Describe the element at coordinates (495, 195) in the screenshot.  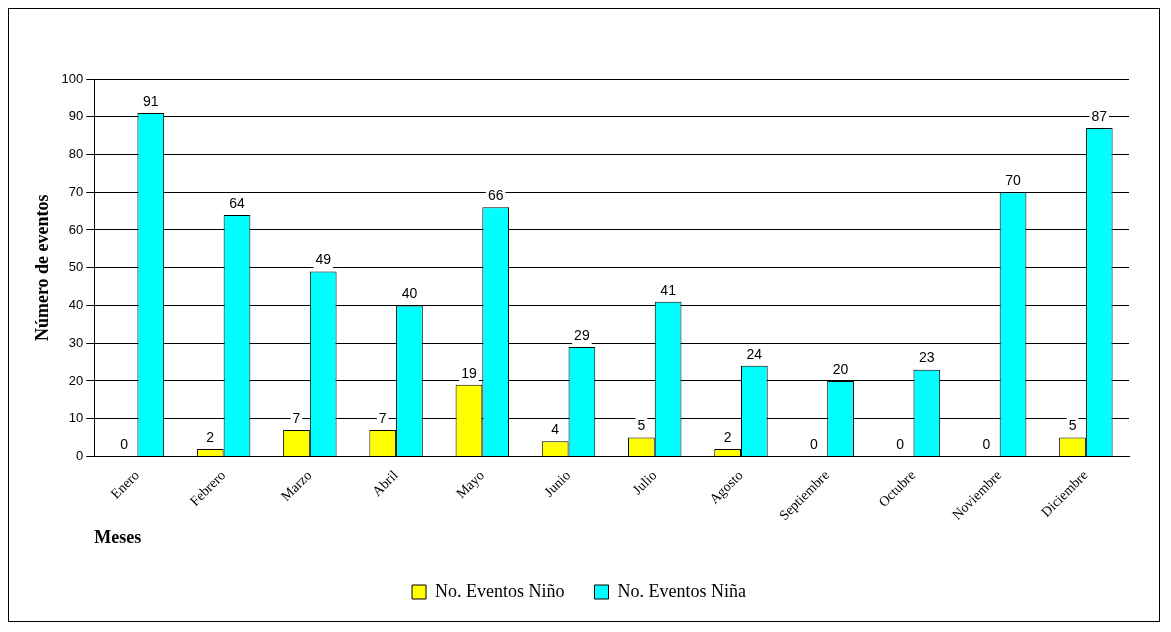
I see `data-label: 66` at that location.